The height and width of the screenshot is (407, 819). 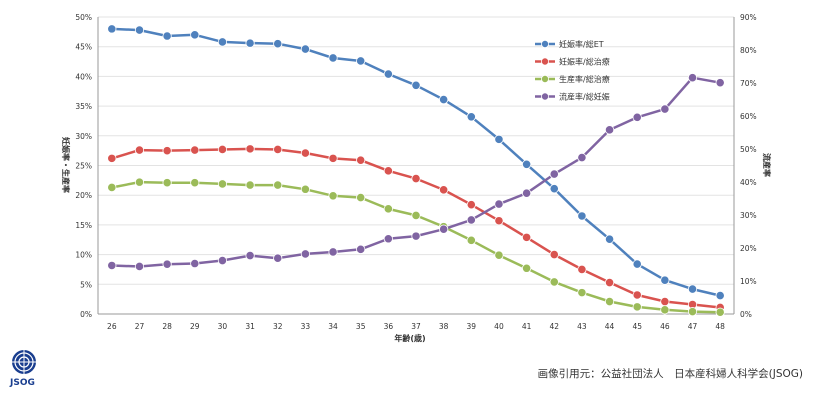 What do you see at coordinates (665, 326) in the screenshot?
I see `x-tick-label: 46` at bounding box center [665, 326].